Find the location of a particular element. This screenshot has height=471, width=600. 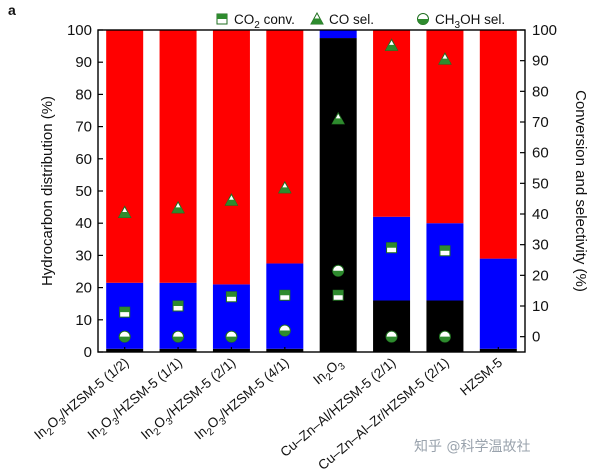

left-tick-label-80: 80 is located at coordinates (83, 94).